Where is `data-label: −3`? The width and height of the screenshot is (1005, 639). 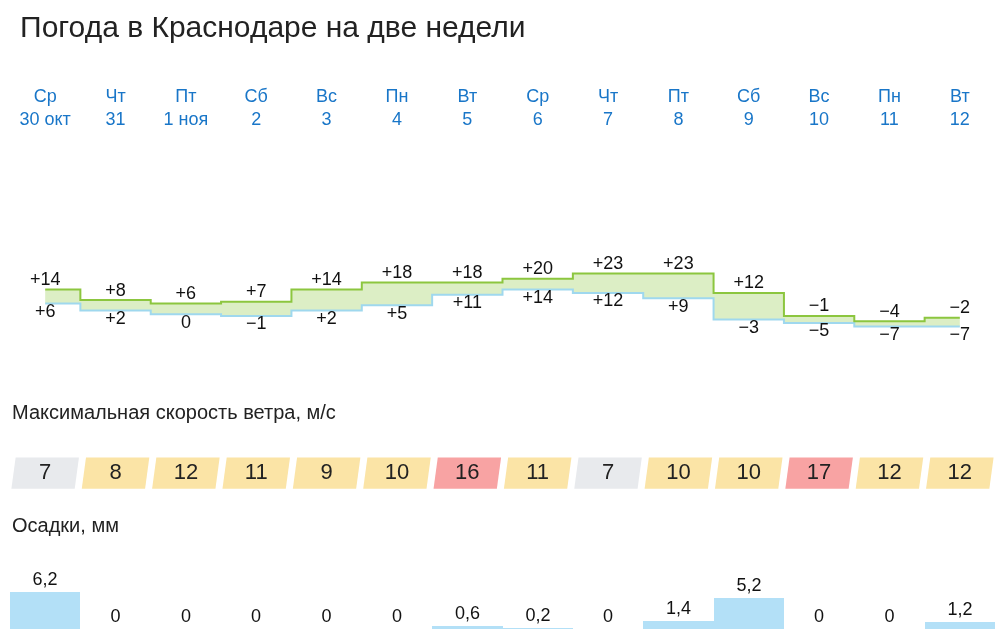
data-label: −3 is located at coordinates (749, 326).